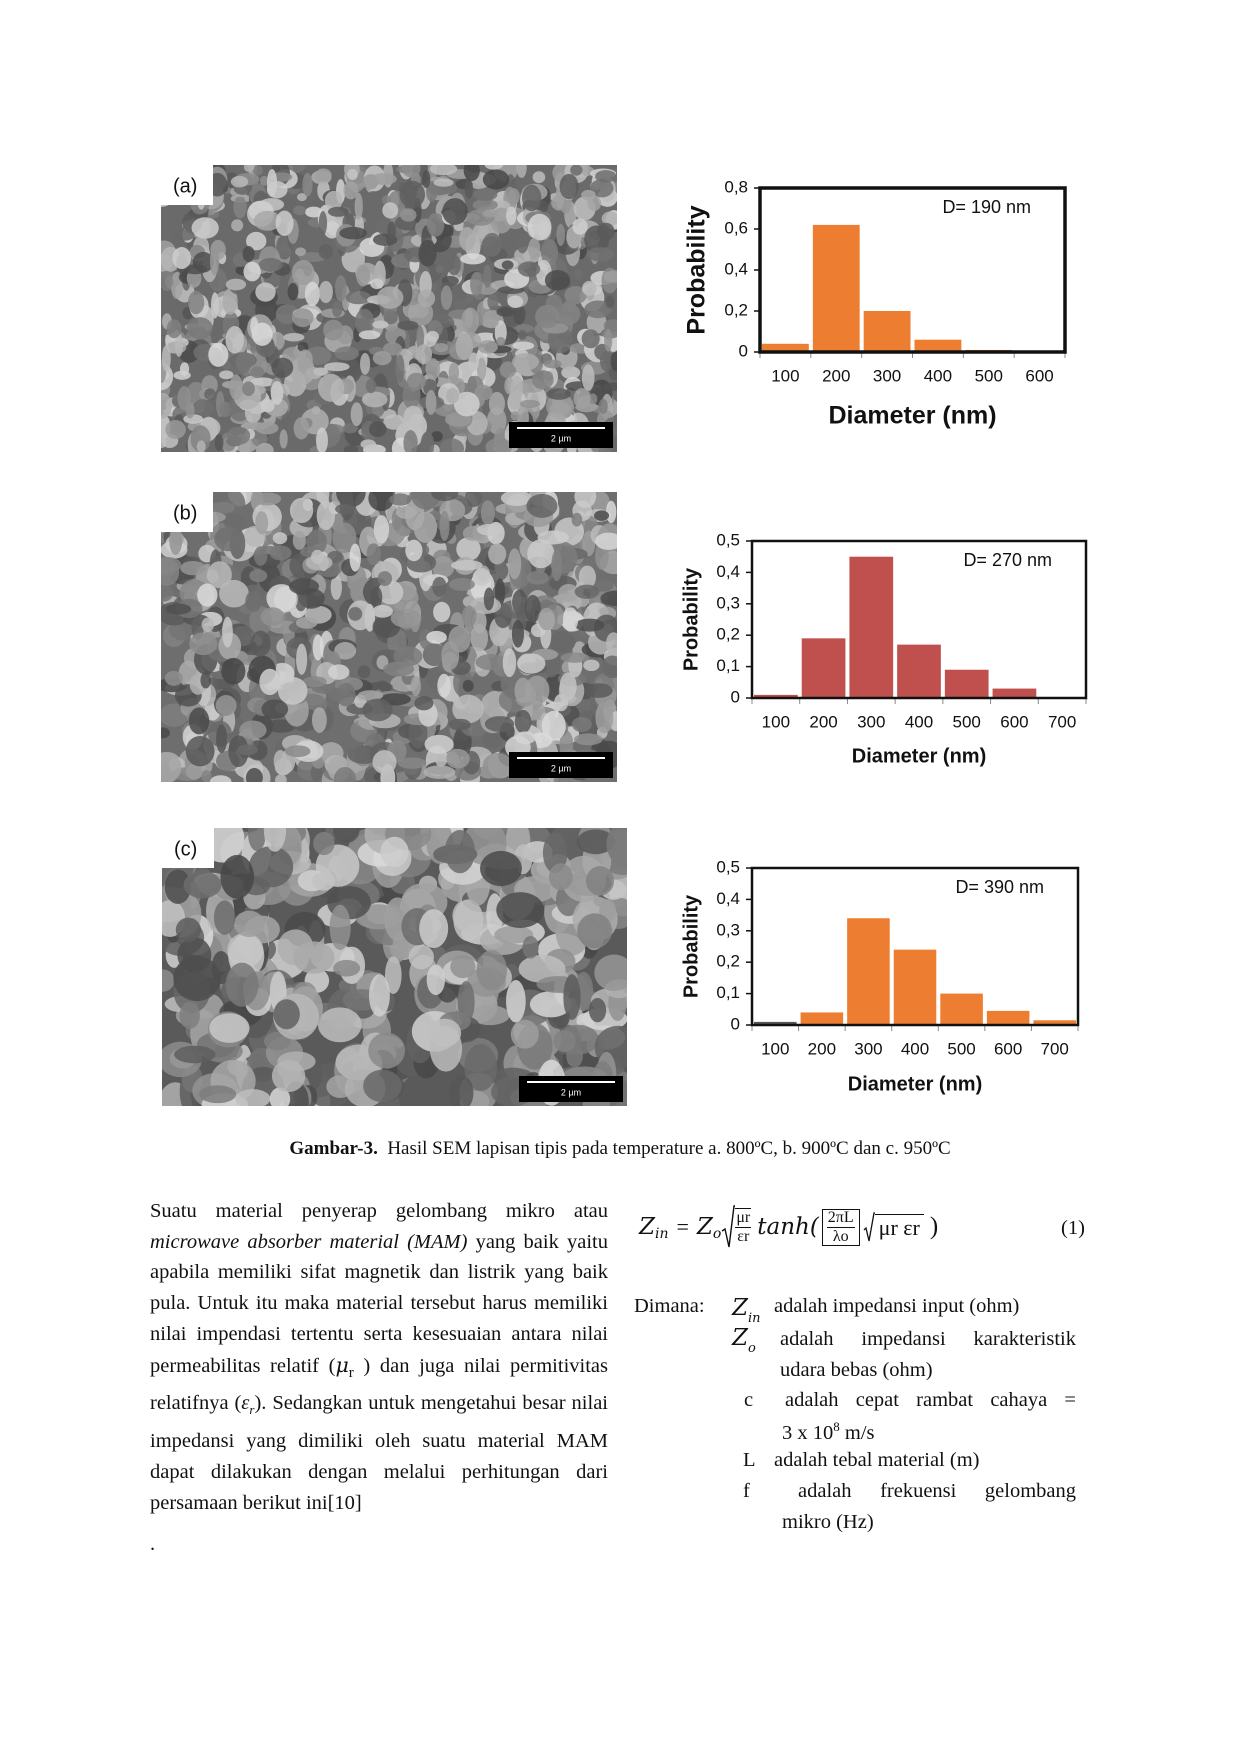  What do you see at coordinates (840, 1227) in the screenshot?
I see `fraction: 2πL λo` at bounding box center [840, 1227].